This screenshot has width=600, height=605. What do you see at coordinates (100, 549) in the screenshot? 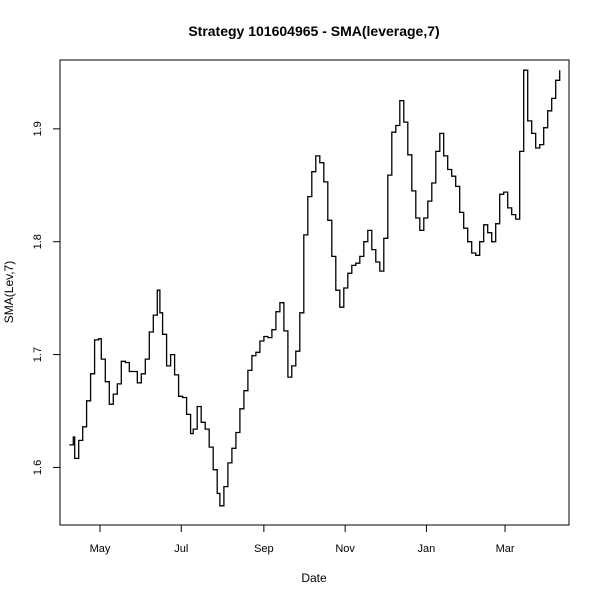
I see `x-tick-label: May` at bounding box center [100, 549].